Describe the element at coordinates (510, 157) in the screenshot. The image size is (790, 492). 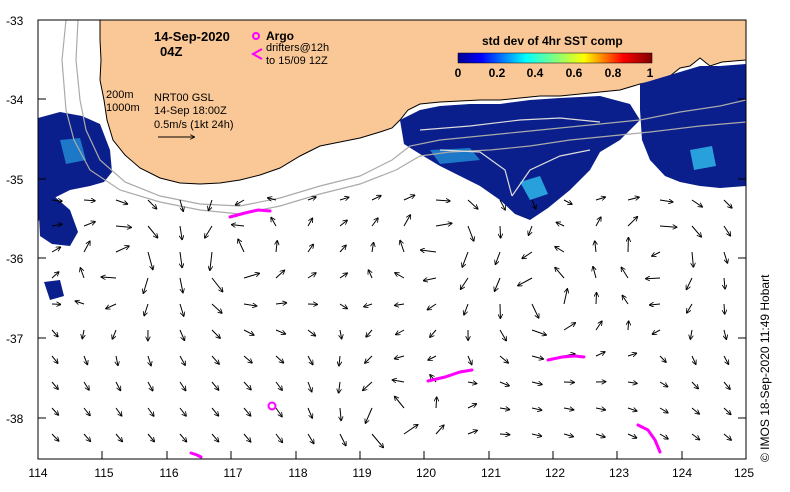
I see `sst-front-line` at that location.